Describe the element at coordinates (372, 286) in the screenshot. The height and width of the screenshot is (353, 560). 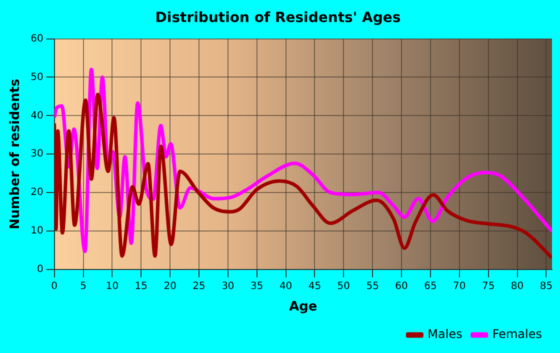
I see `x-tick-label: 55` at that location.